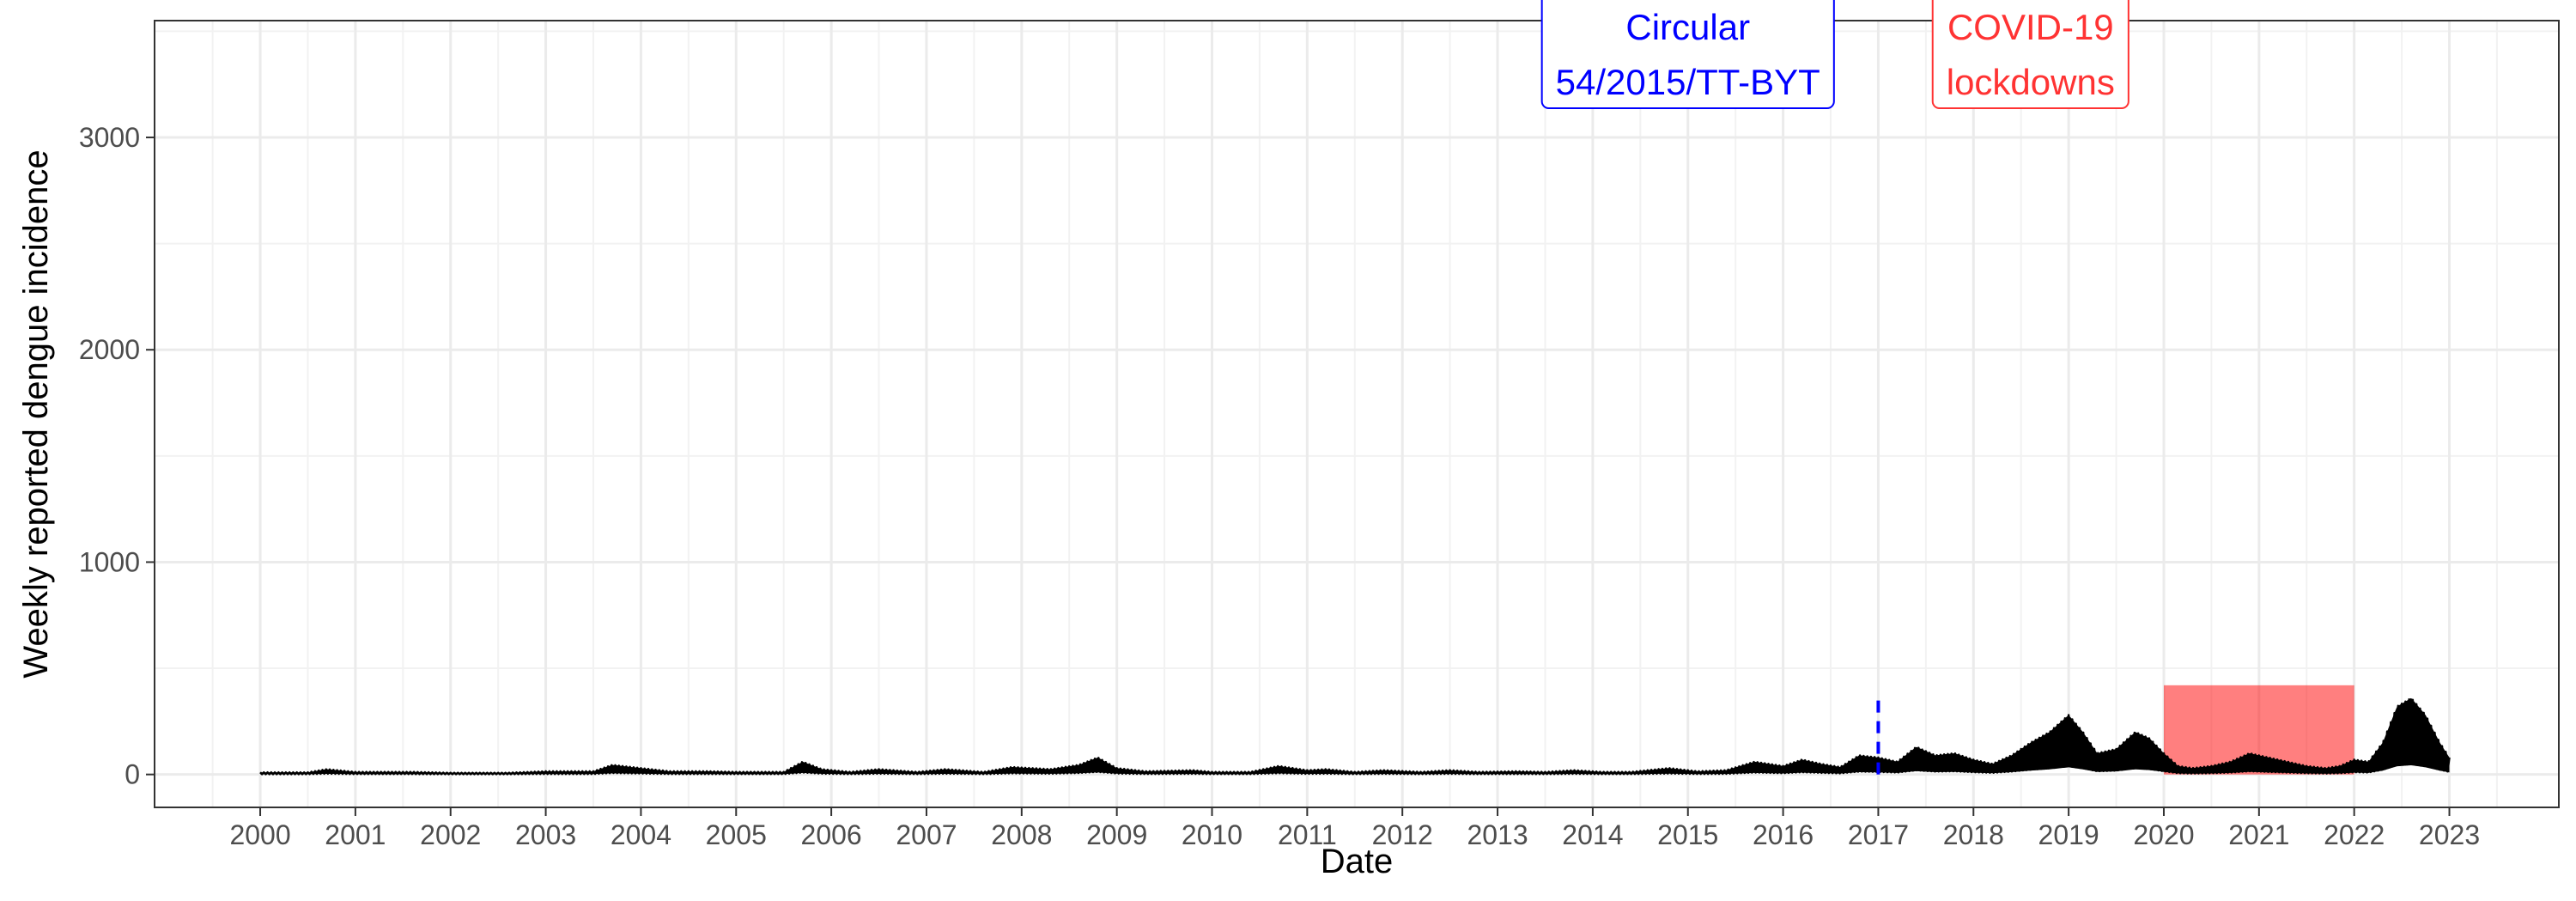  I want to click on circular-label-line: Circular, so click(1687, 27).